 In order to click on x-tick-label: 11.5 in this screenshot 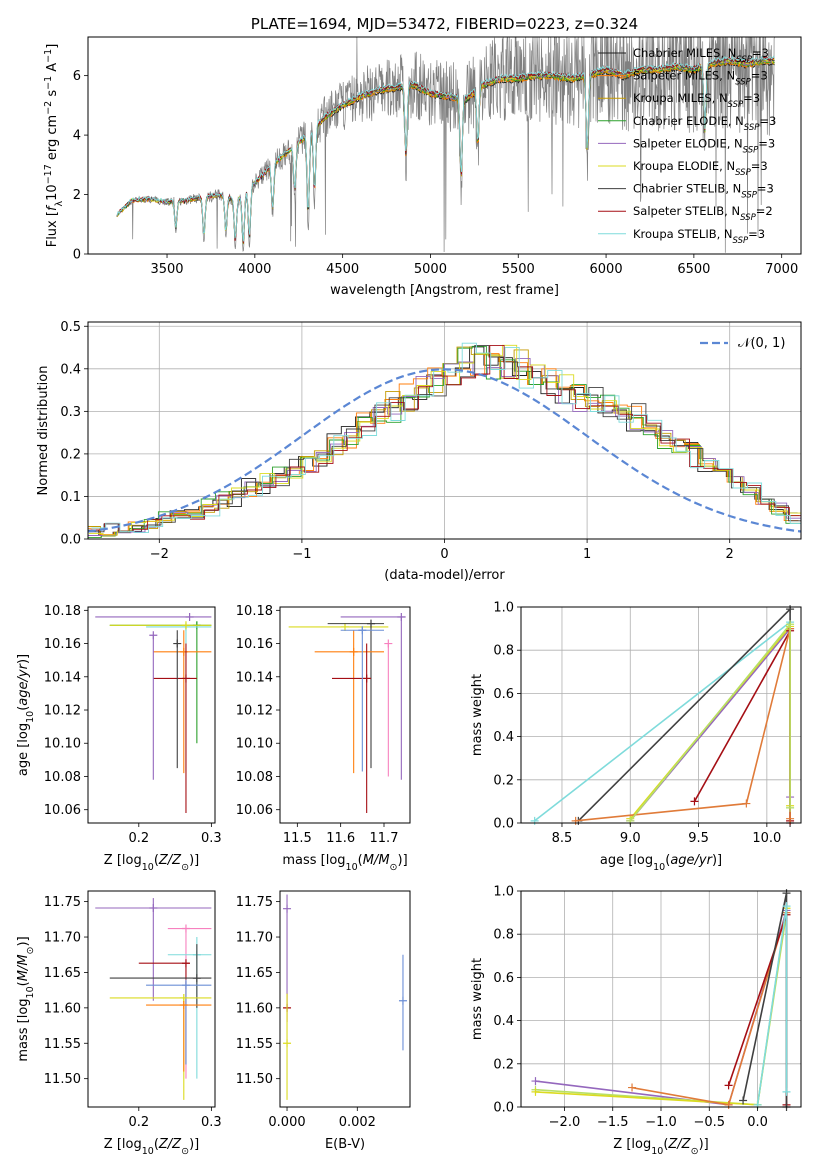, I will do `click(297, 838)`.